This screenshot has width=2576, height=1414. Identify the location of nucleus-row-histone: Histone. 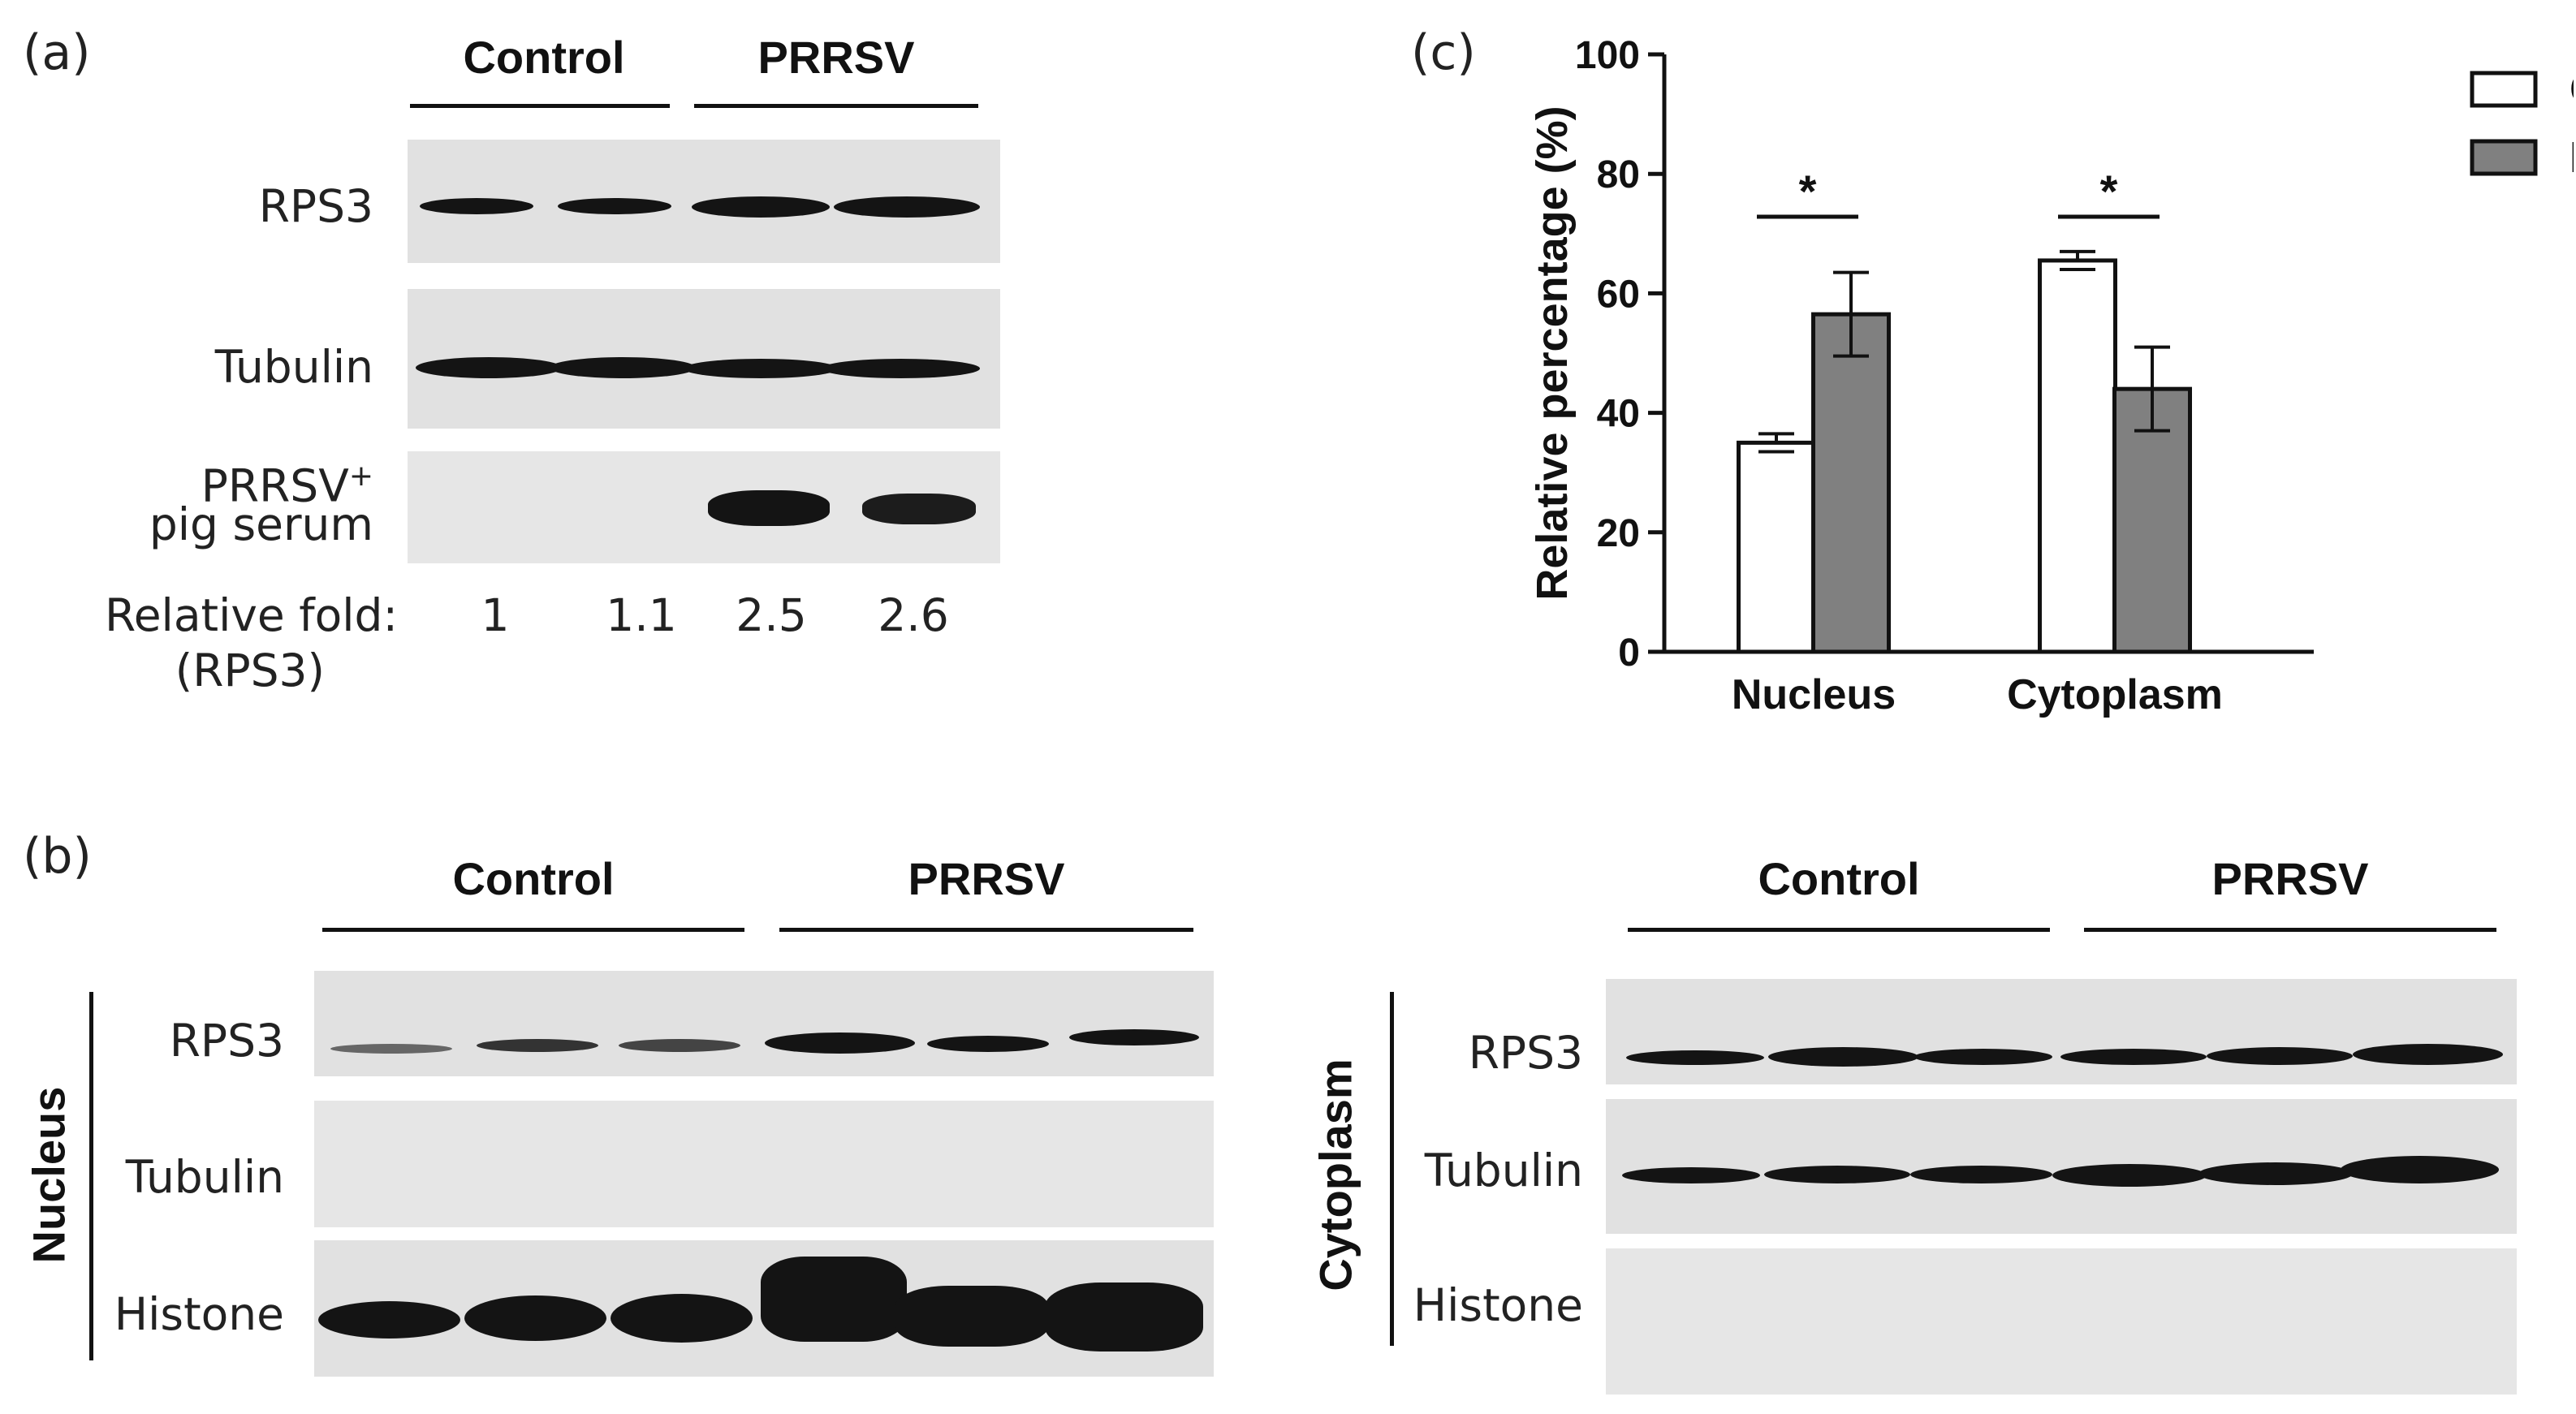
(199, 1314).